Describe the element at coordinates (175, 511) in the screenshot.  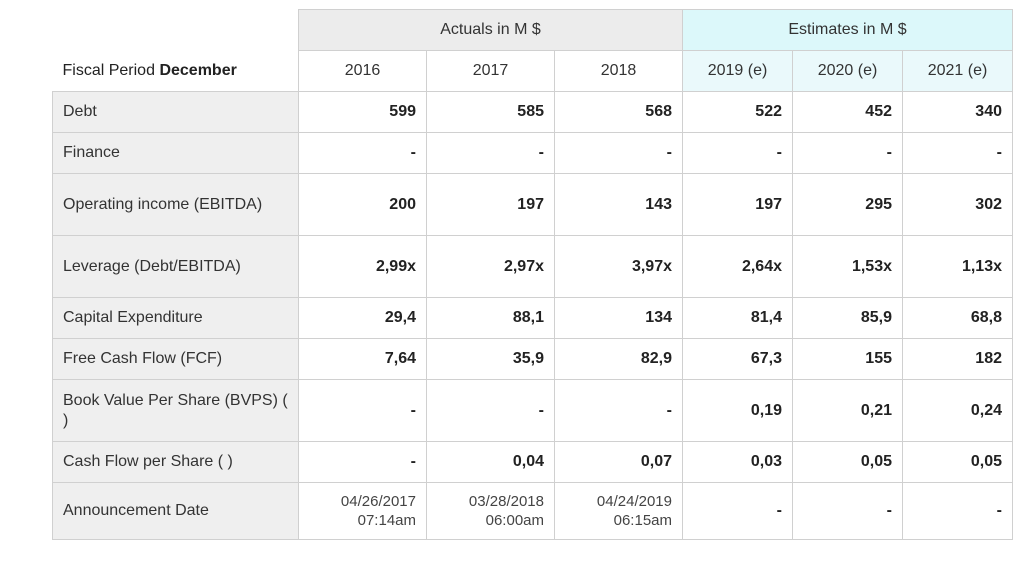
I see `row-label: Announcement Date` at that location.